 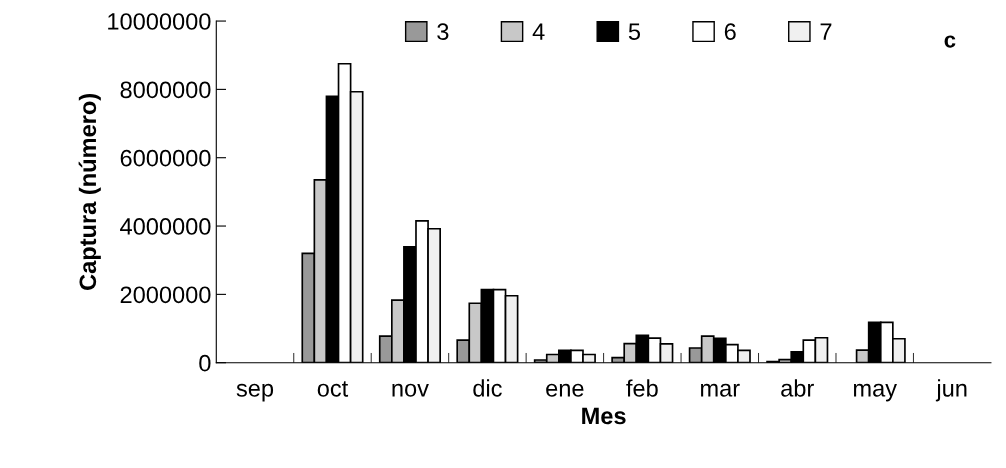 What do you see at coordinates (255, 392) in the screenshot?
I see `x-tick-label: sep` at bounding box center [255, 392].